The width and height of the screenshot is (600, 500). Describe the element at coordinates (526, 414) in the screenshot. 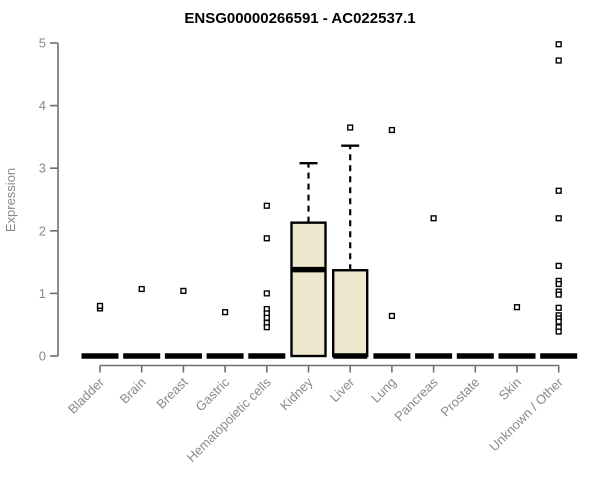

I see `category-label: Unknown / Other` at that location.